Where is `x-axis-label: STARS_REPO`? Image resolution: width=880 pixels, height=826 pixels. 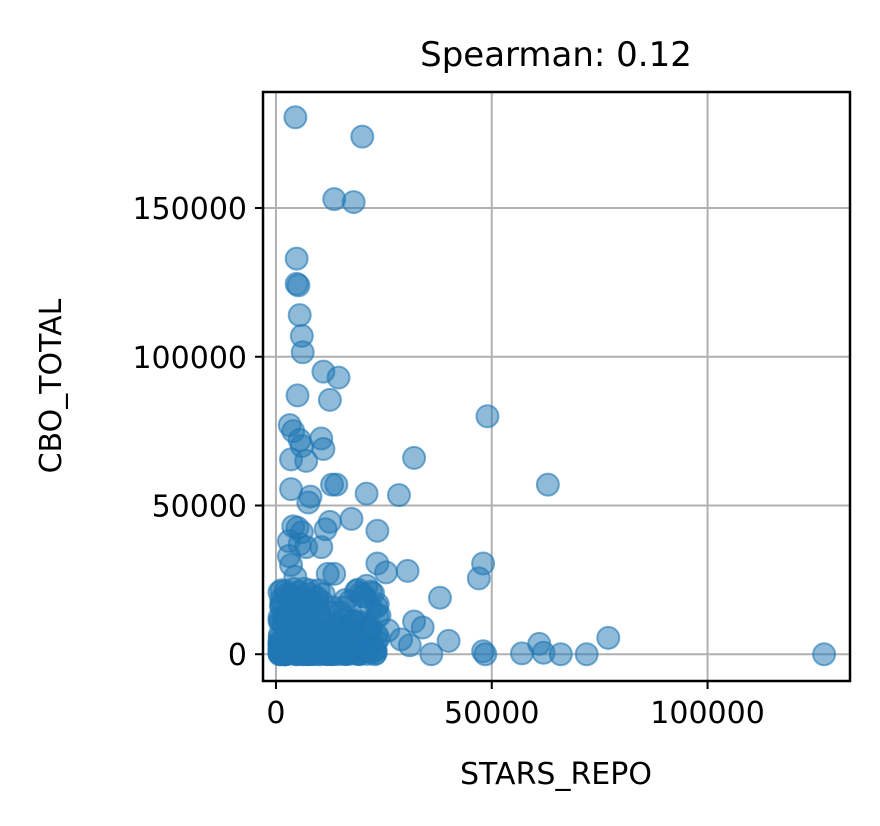 x-axis-label: STARS_REPO is located at coordinates (556, 774).